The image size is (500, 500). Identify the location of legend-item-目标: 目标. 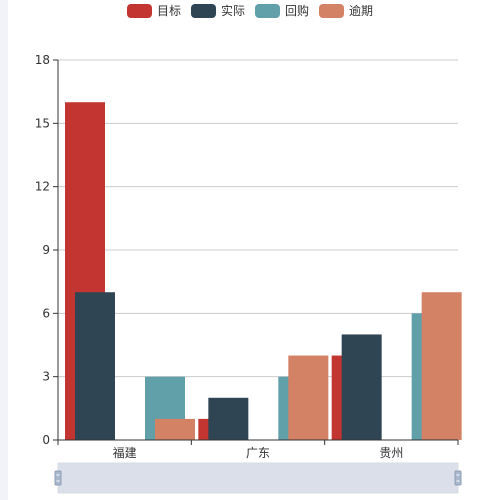
(154, 11).